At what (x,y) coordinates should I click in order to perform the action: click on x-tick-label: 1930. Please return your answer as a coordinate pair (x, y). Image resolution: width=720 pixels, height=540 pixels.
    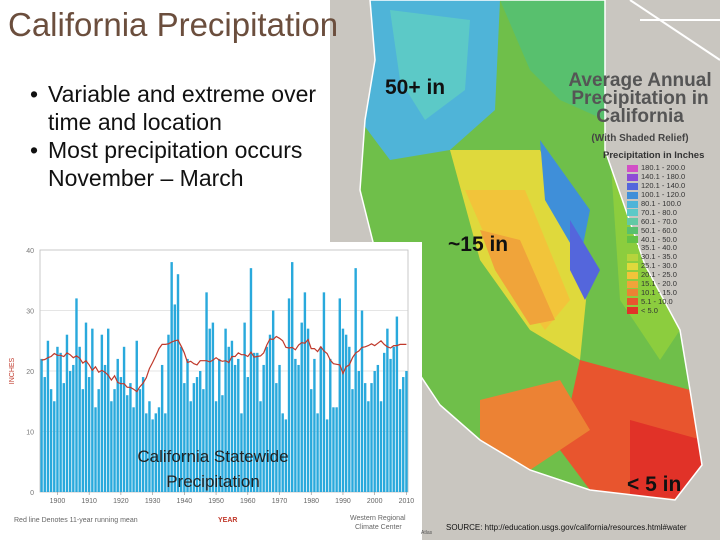
    Looking at the image, I should click on (153, 501).